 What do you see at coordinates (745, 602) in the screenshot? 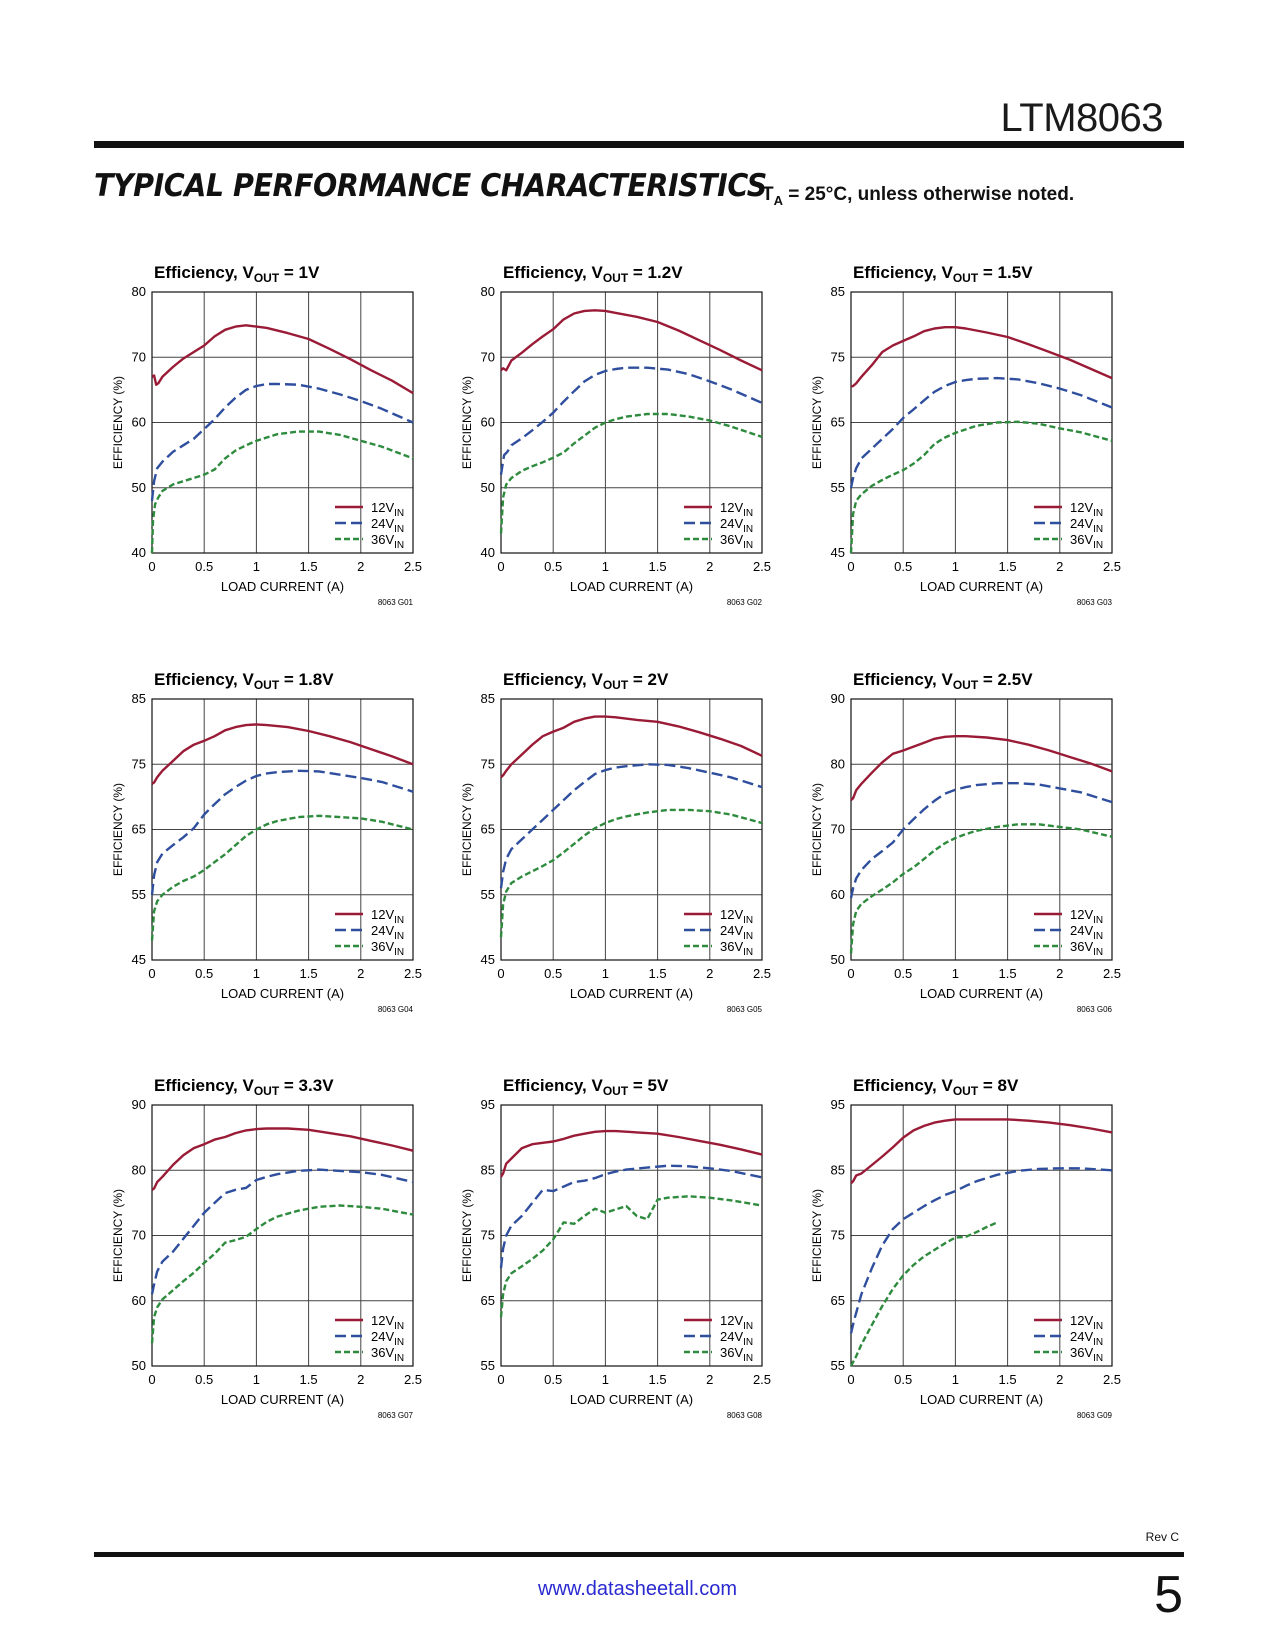
I see `figure-code: 8063 G02` at bounding box center [745, 602].